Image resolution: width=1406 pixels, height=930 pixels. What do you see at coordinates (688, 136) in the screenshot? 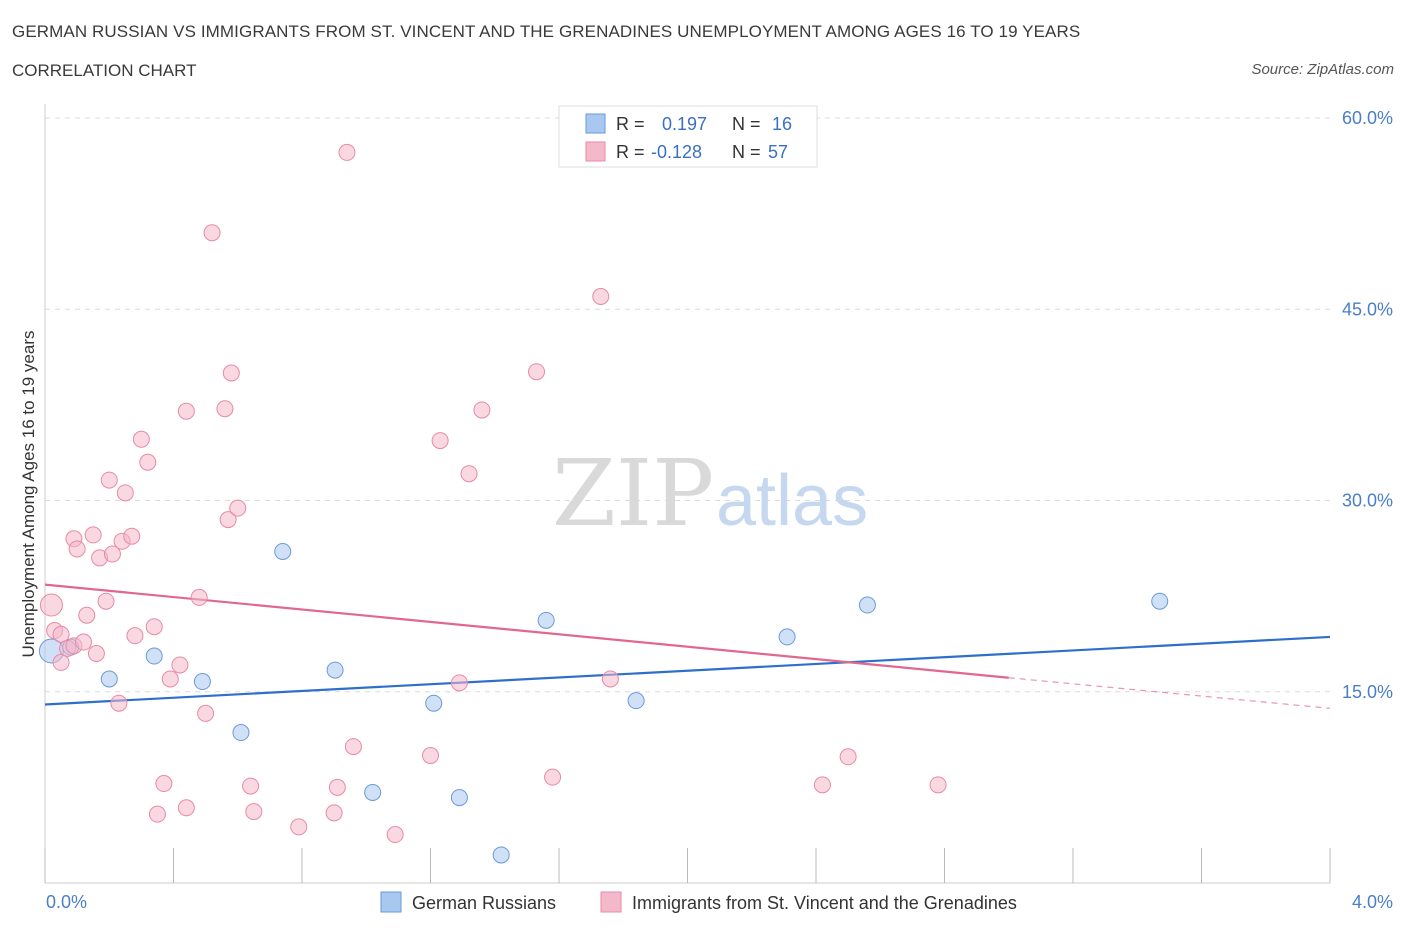
I see `legend-box: R = 0.197 N = 16 R = -0.128 N = 57` at bounding box center [688, 136].